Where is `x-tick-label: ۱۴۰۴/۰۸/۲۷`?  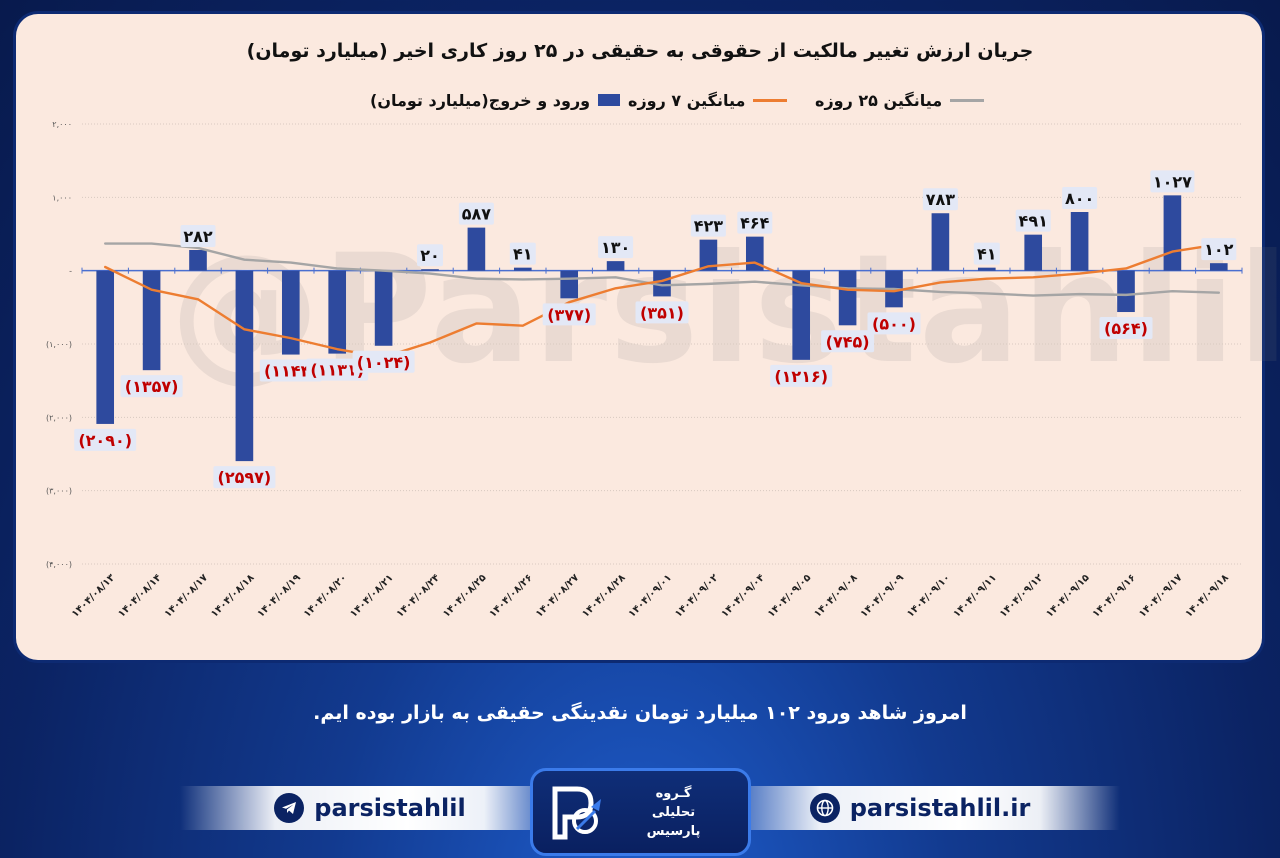 x-tick-label: ۱۴۰۴/۰۸/۲۷ is located at coordinates (557, 595).